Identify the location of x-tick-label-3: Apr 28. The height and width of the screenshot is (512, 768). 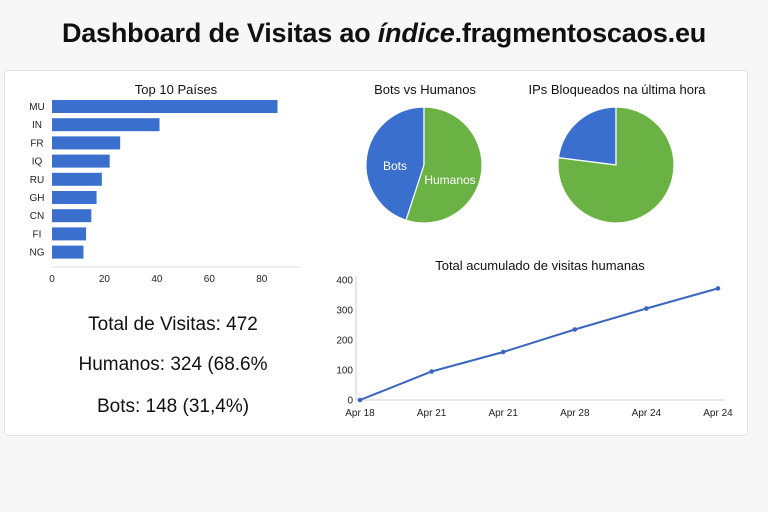
(575, 413).